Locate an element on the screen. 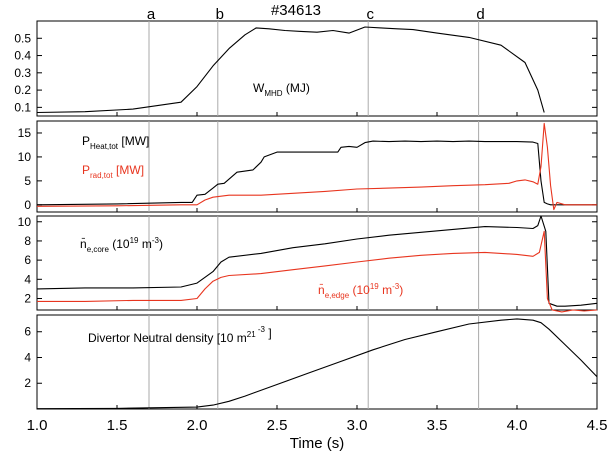 Image resolution: width=613 pixels, height=455 pixels. y-tick-label: 5 is located at coordinates (27, 181).